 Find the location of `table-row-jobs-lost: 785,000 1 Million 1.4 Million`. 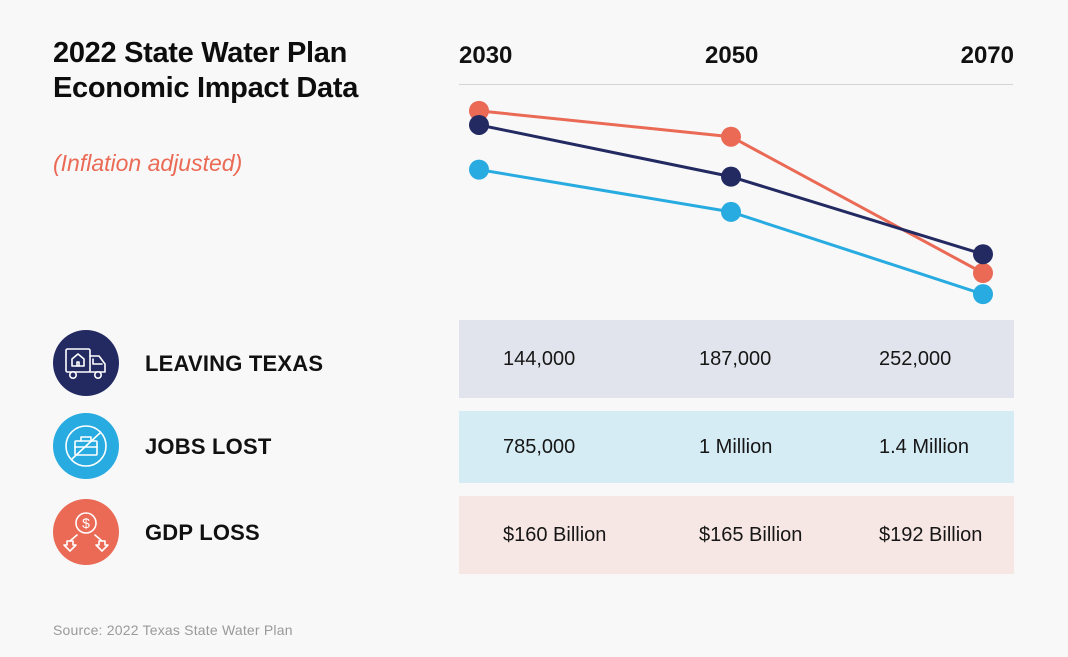

table-row-jobs-lost: 785,000 1 Million 1.4 Million is located at coordinates (736, 447).